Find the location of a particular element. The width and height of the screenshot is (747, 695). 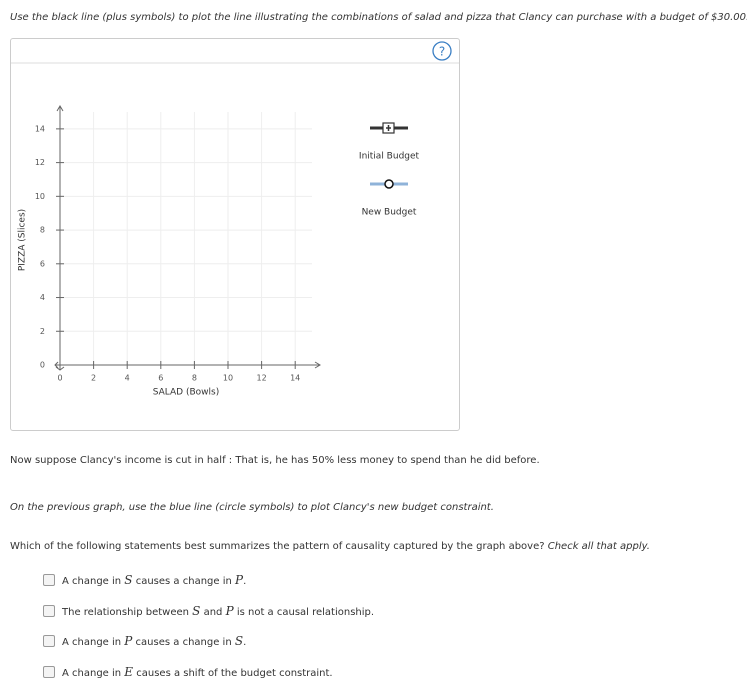

option-label: A change in P causes a change in S. is located at coordinates (154, 641).